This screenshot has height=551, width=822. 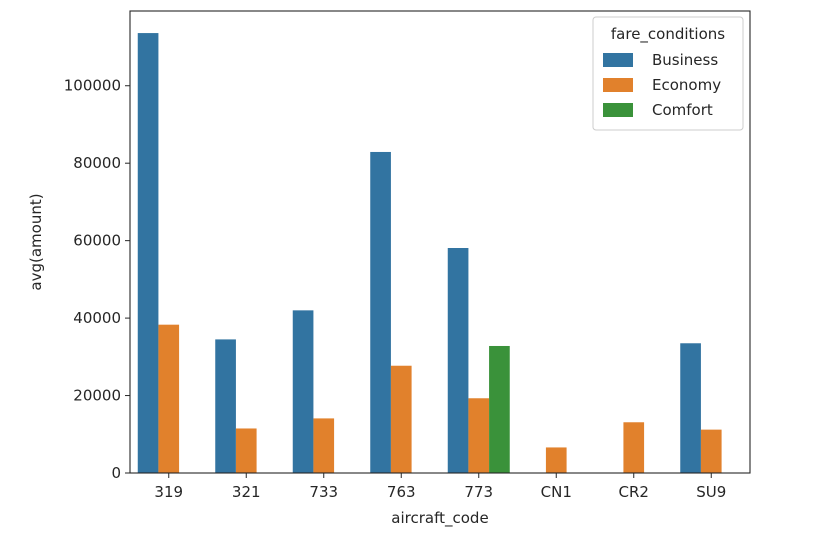 I want to click on legend-swatch-economy, so click(x=618, y=85).